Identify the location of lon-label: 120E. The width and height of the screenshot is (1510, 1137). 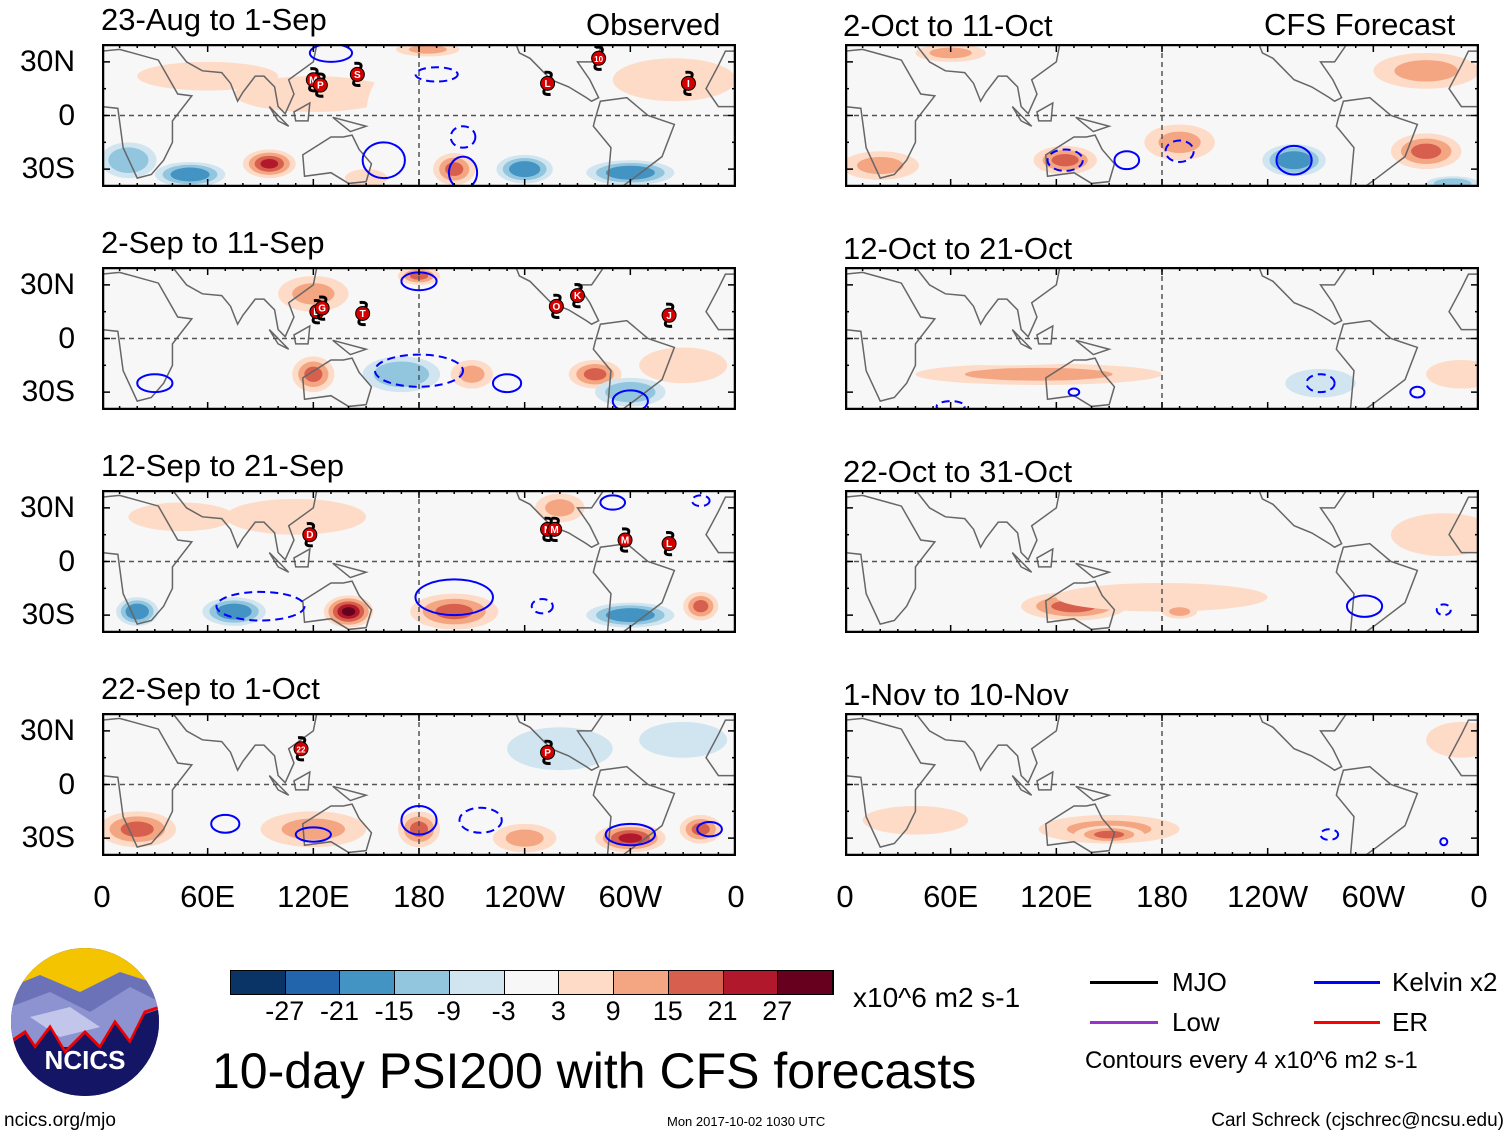
(313, 896).